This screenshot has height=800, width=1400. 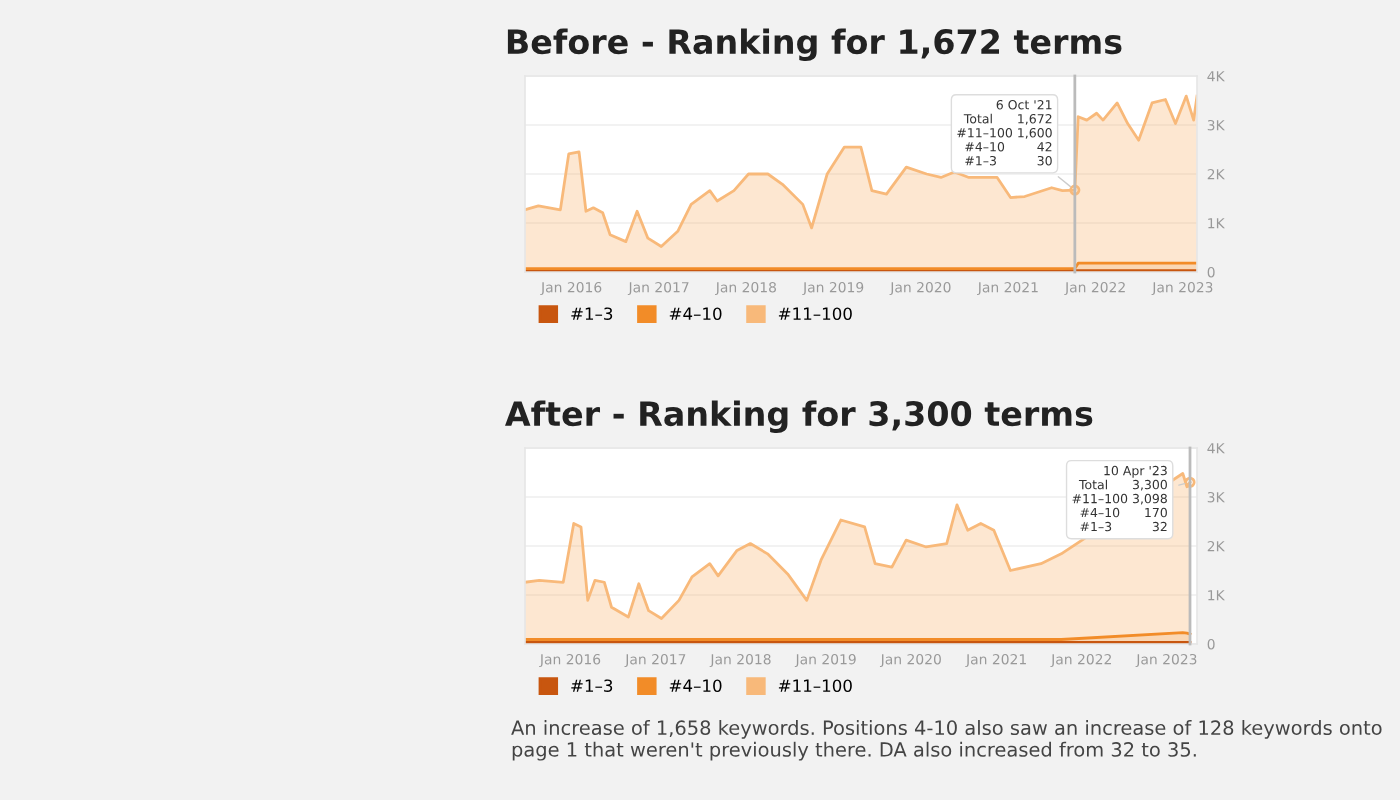 I want to click on chart-title: Before - Ranking for 1,672 terms, so click(x=814, y=44).